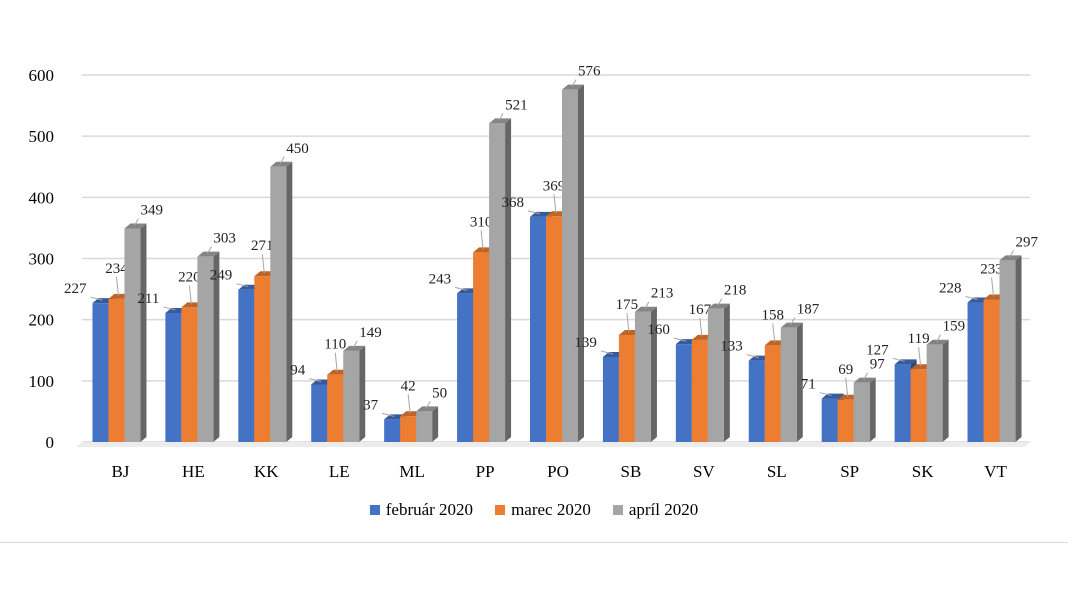 The width and height of the screenshot is (1068, 599). What do you see at coordinates (923, 471) in the screenshot?
I see `x-tick-label: SK` at bounding box center [923, 471].